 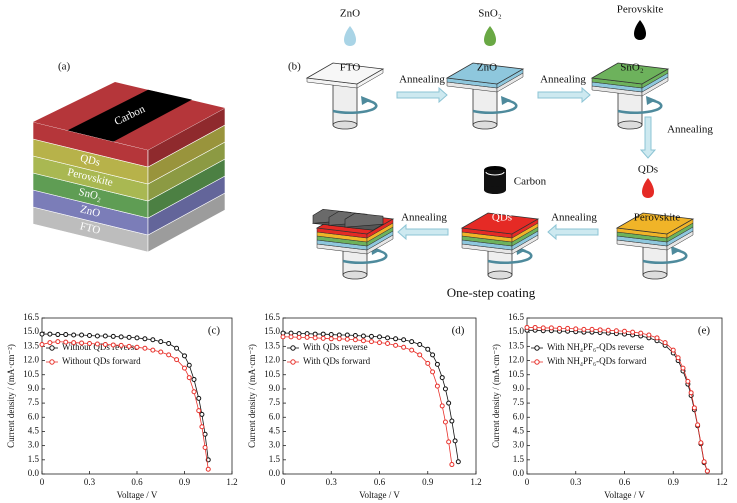 What do you see at coordinates (597, 361) in the screenshot?
I see `legend-label: With NH₄PF₆-QDs forward` at bounding box center [597, 361].